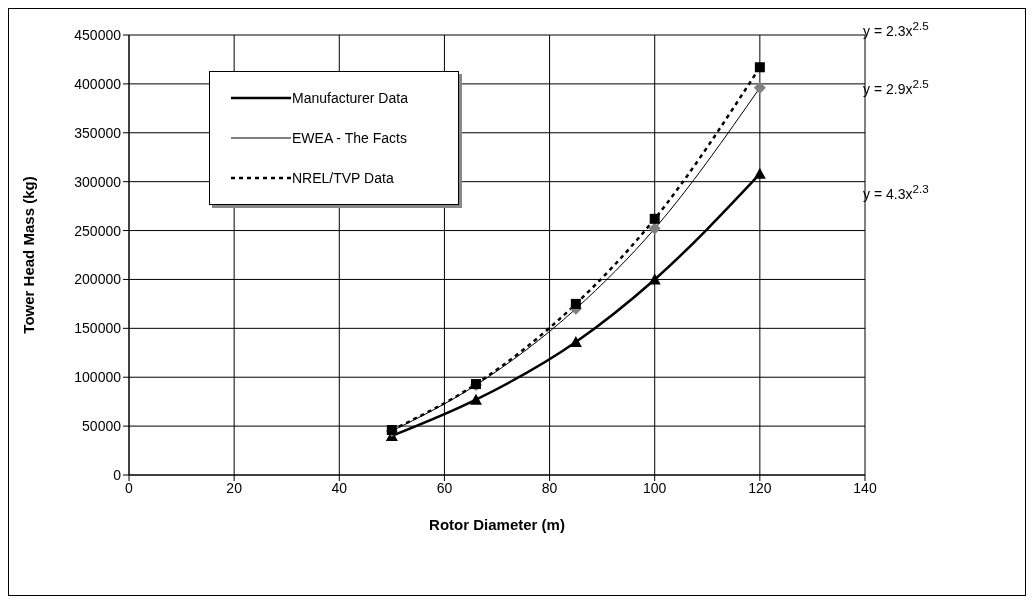  I want to click on y-tick-label: 0, so click(117, 474).